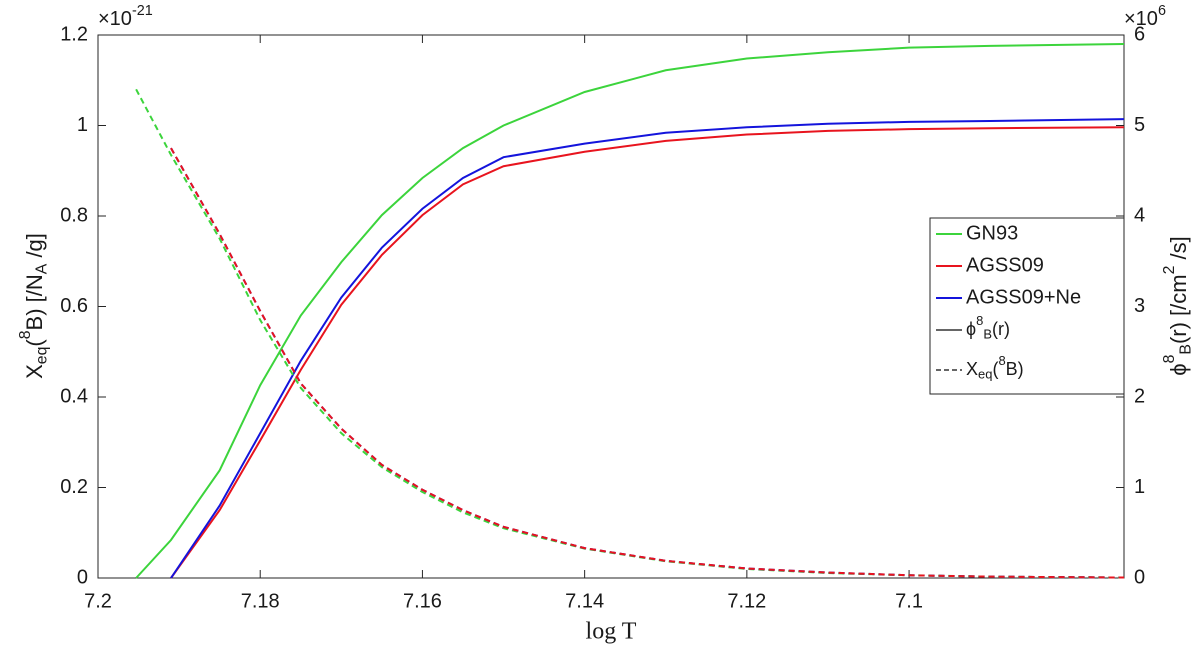 The width and height of the screenshot is (1200, 646). What do you see at coordinates (1162, 11) in the screenshot?
I see `y2-multiplier-part: 6` at bounding box center [1162, 11].